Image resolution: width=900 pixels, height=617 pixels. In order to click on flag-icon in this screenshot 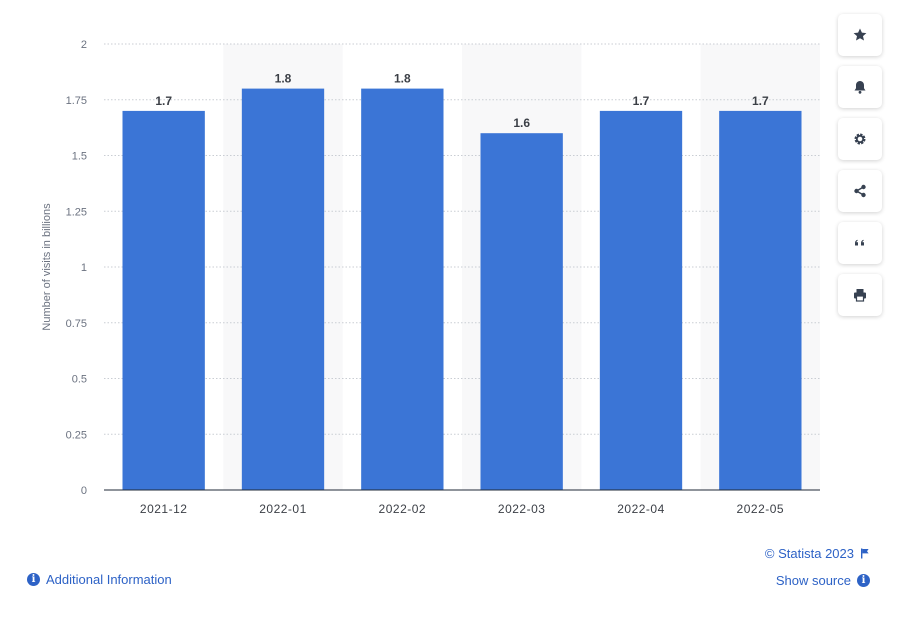, I will do `click(865, 553)`.